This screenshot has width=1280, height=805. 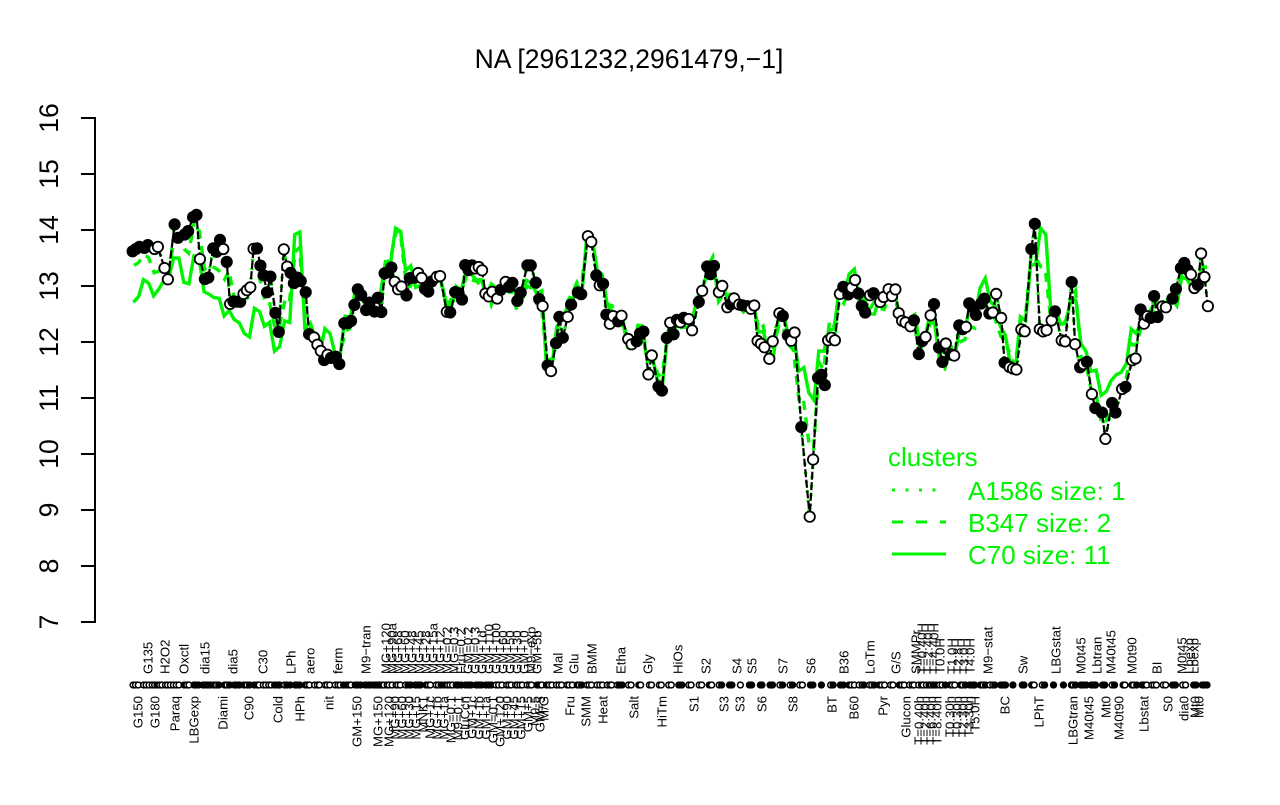 I want to click on svg-text: MG+1c, so click(x=430, y=717).